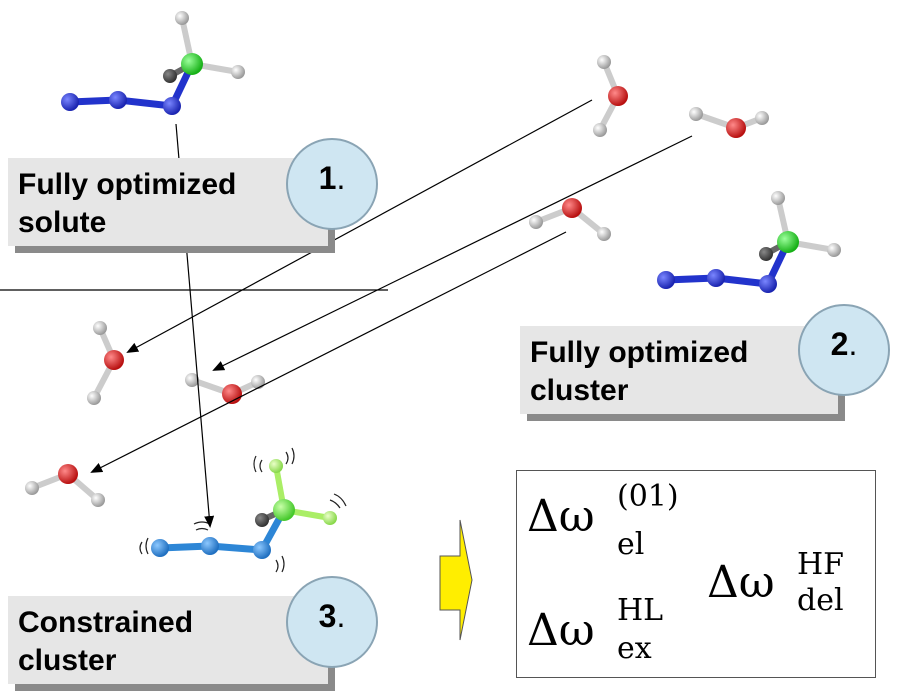  I want to click on step-badge-1: 1., so click(332, 184).